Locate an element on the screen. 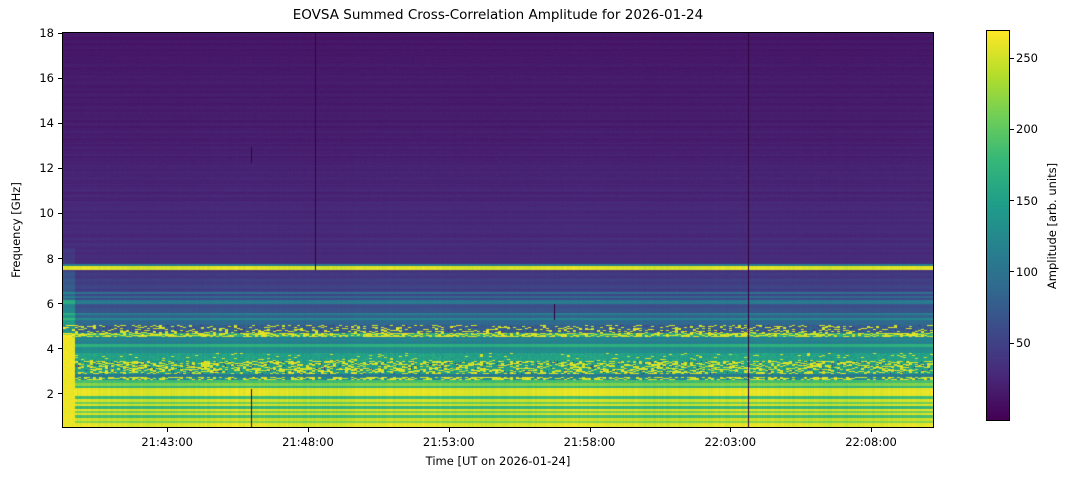 The width and height of the screenshot is (1073, 479). x-tick-label: 22:08:00 is located at coordinates (871, 442).